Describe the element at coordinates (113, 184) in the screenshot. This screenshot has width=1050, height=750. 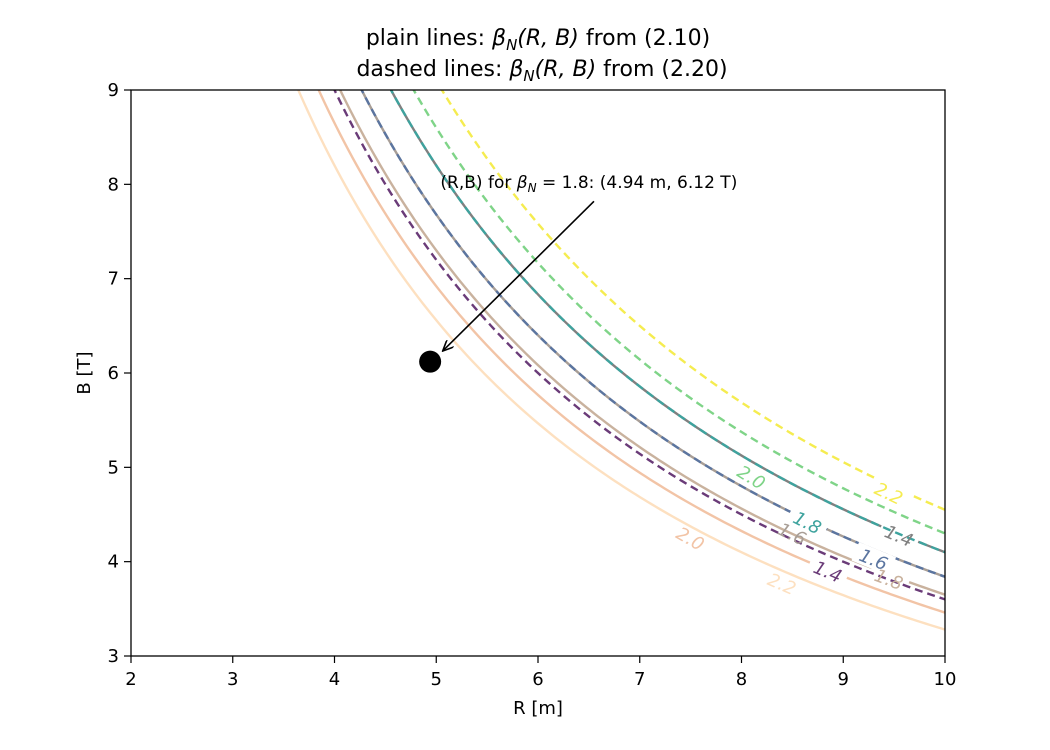
I see `y-tick-label: 8` at that location.